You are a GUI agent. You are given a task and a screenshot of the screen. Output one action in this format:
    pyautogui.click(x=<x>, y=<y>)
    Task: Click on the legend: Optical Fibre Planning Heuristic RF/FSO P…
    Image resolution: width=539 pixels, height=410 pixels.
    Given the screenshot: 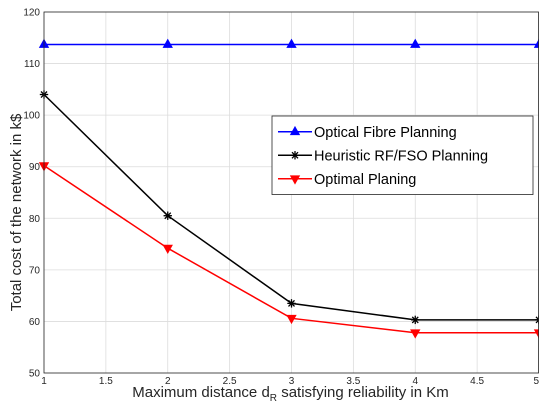 What is the action you would take?
    pyautogui.click(x=402, y=155)
    